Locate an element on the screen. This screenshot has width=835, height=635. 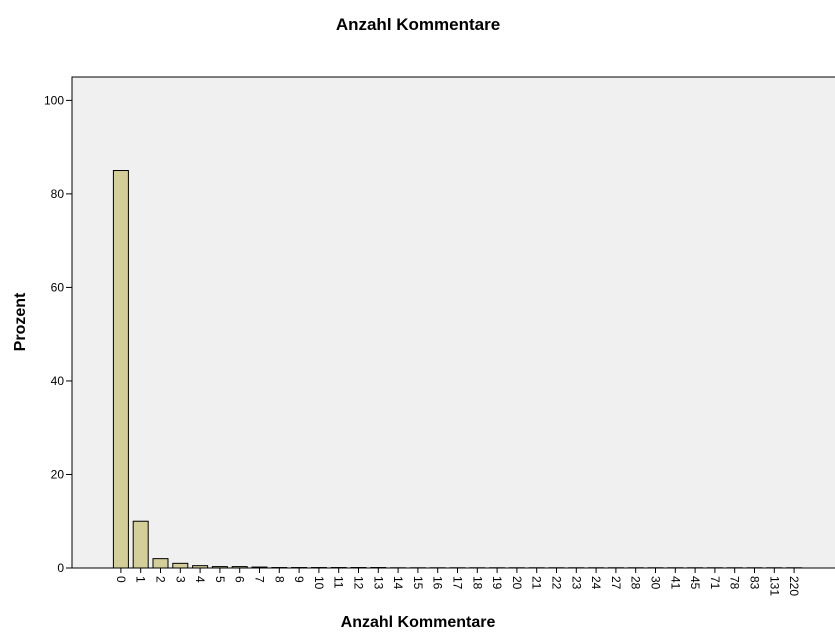
x-tick-label: 28 is located at coordinates (636, 583).